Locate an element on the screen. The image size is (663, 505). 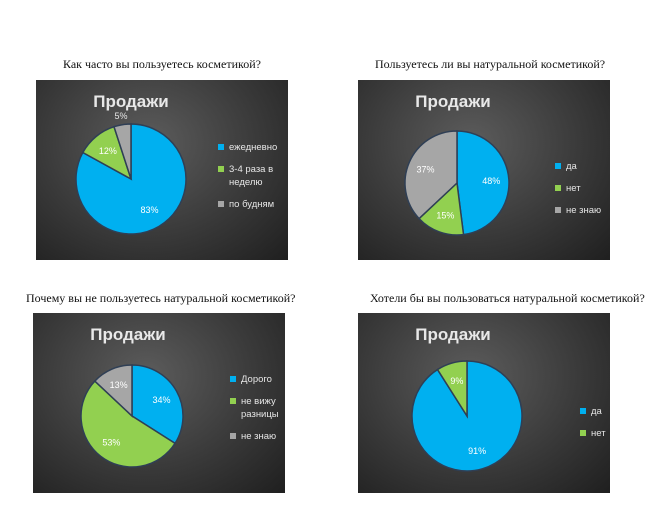
data-label: 13% is located at coordinates (119, 385).